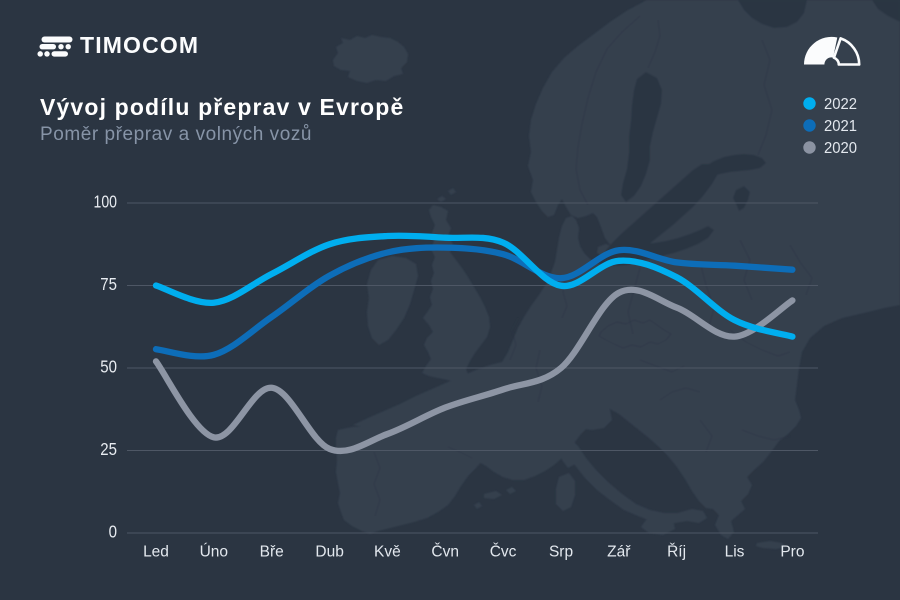 This screenshot has height=600, width=900. What do you see at coordinates (735, 552) in the screenshot?
I see `svg-text: Lis` at bounding box center [735, 552].